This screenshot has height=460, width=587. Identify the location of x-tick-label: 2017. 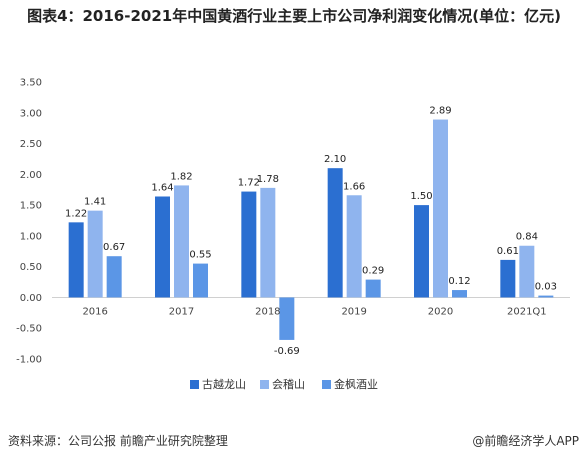
(181, 311).